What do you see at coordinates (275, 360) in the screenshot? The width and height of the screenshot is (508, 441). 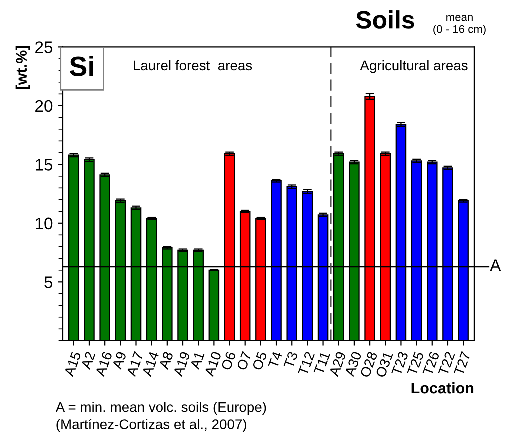 I see `x-tick-label: T4` at bounding box center [275, 360].